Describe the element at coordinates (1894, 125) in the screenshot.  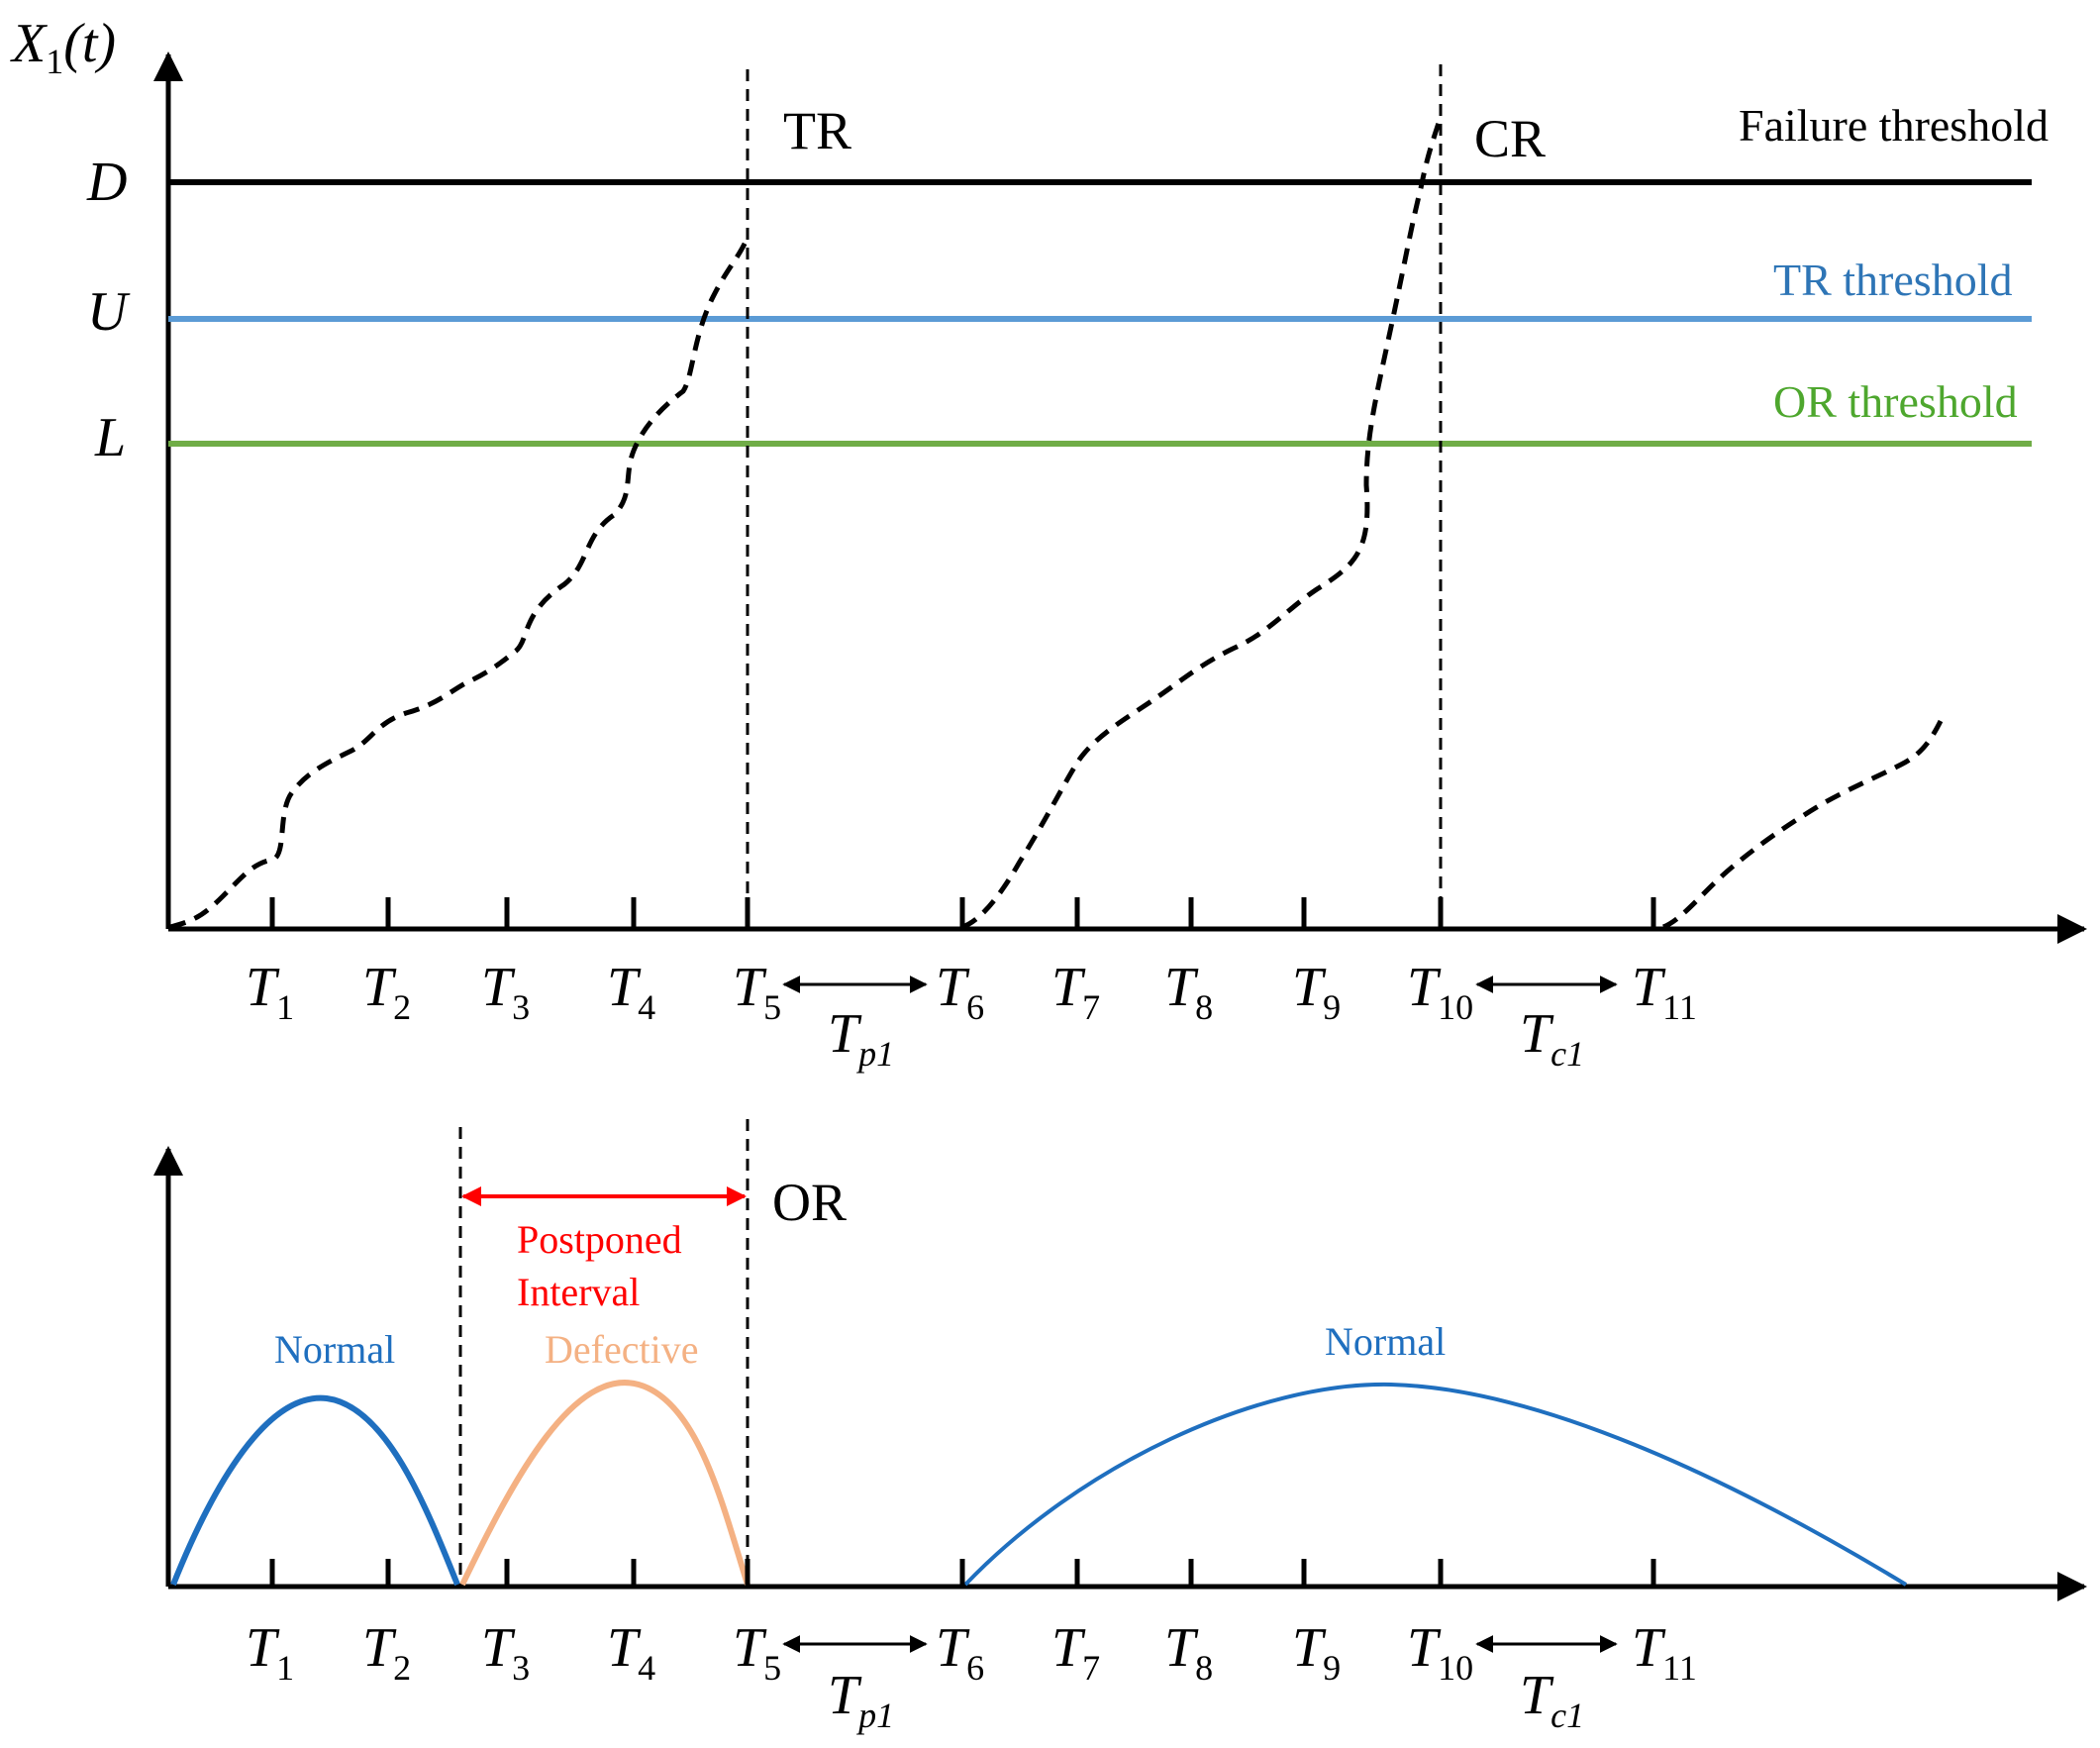
I see `failure-threshold-label: Failure threshold` at that location.